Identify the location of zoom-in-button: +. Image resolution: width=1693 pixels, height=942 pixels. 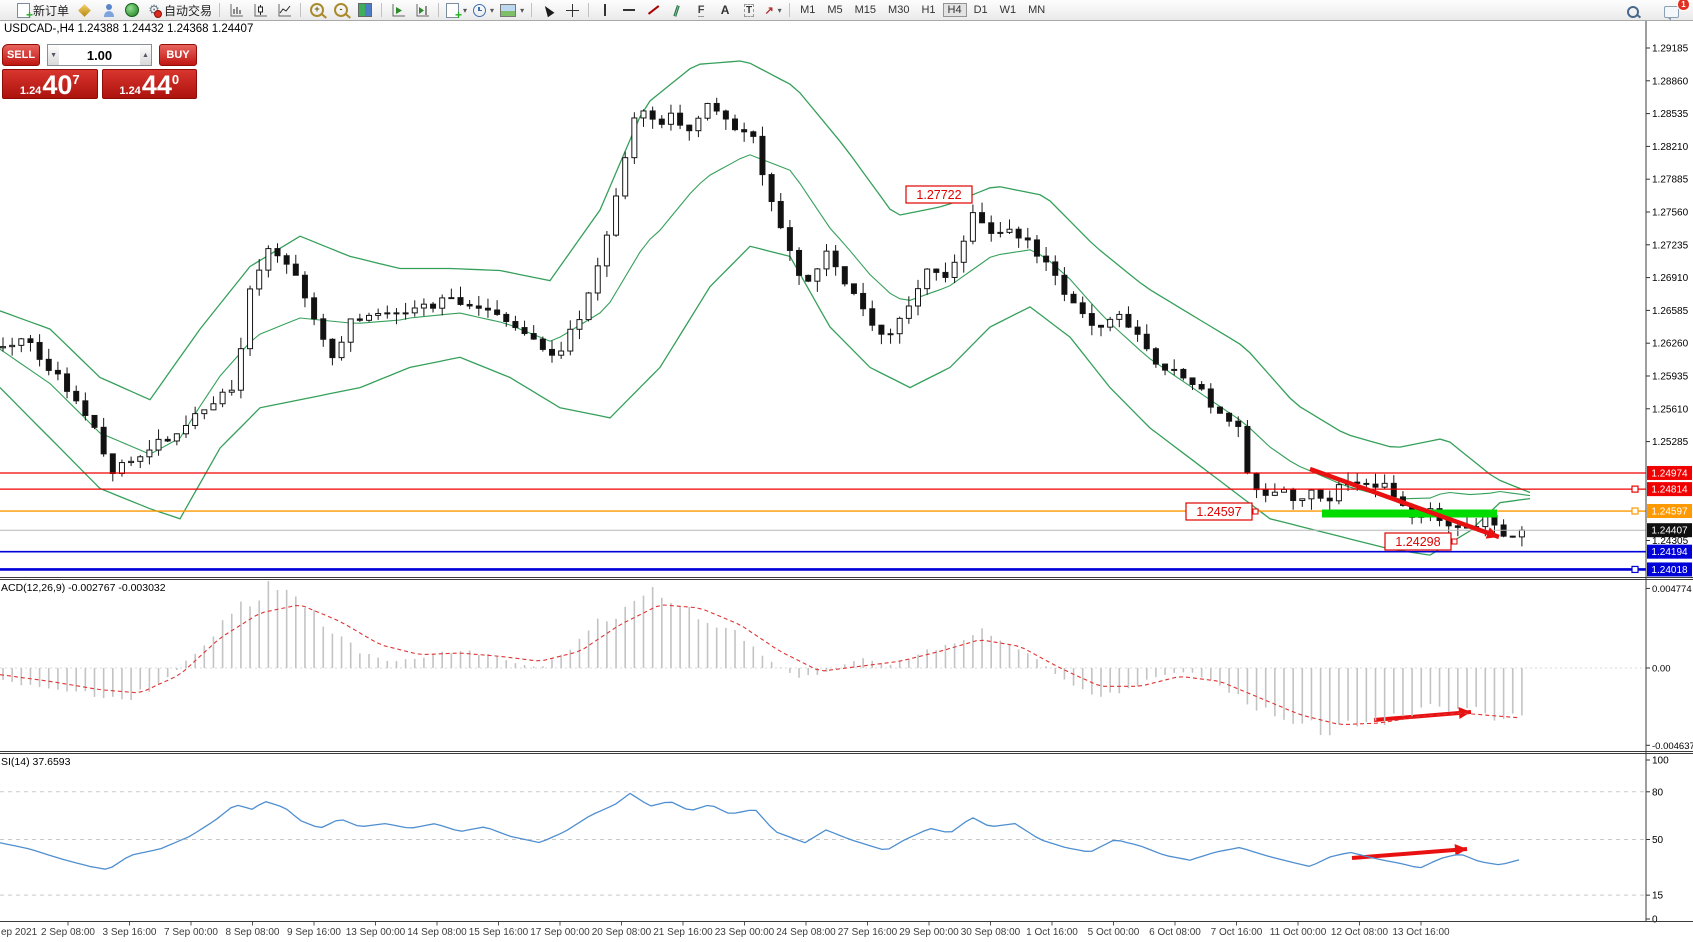
(317, 10).